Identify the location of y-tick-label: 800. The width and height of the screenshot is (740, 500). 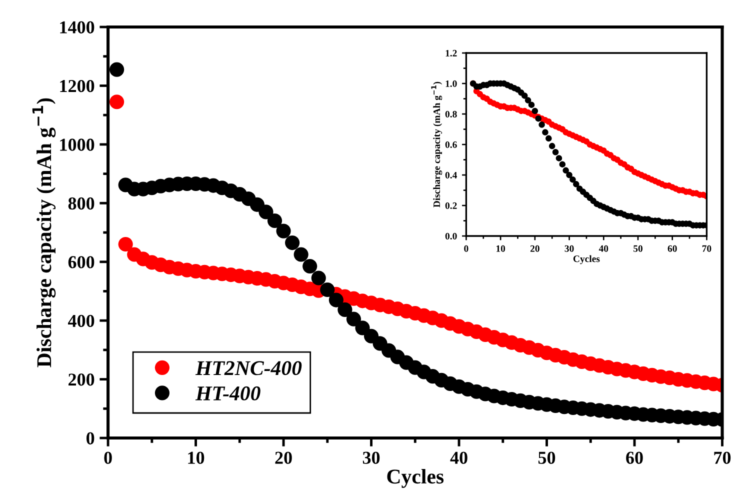
(81, 203).